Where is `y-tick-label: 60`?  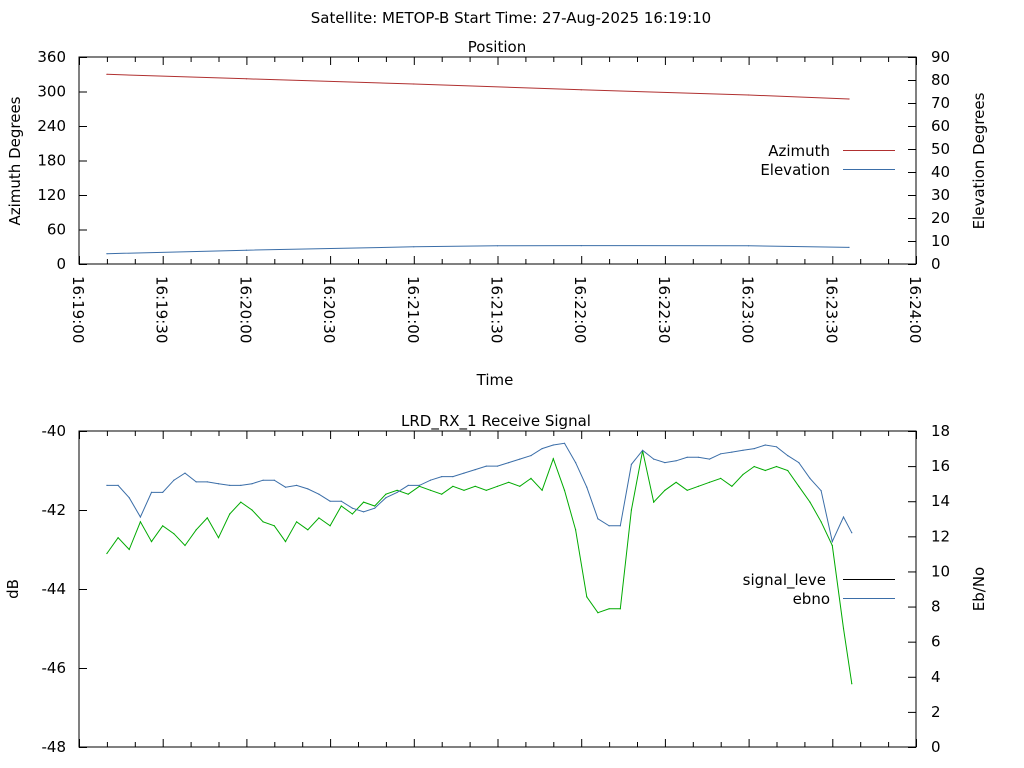 y-tick-label: 60 is located at coordinates (56, 230).